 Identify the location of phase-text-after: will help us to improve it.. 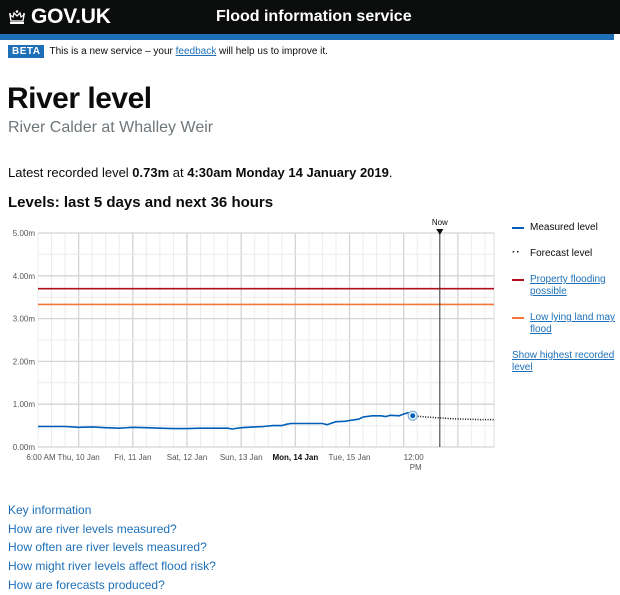
(273, 51).